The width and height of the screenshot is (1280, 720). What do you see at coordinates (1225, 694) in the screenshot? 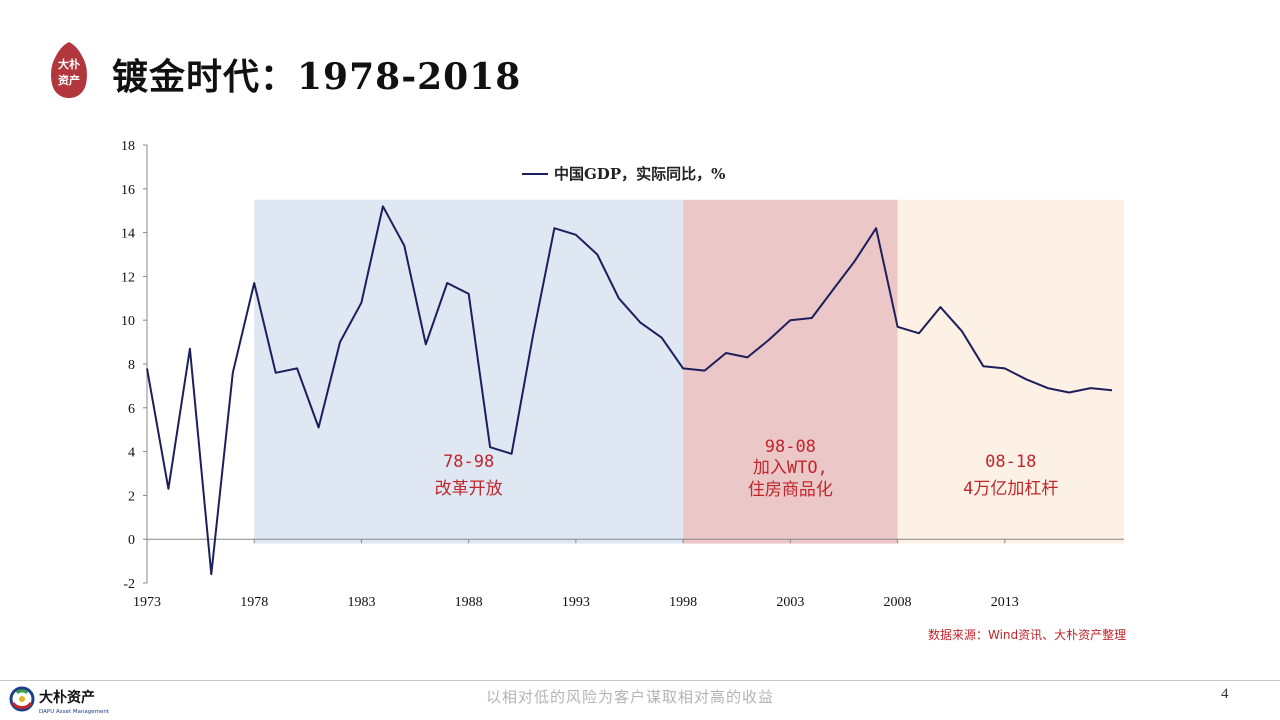
I see `page-number: 4` at bounding box center [1225, 694].